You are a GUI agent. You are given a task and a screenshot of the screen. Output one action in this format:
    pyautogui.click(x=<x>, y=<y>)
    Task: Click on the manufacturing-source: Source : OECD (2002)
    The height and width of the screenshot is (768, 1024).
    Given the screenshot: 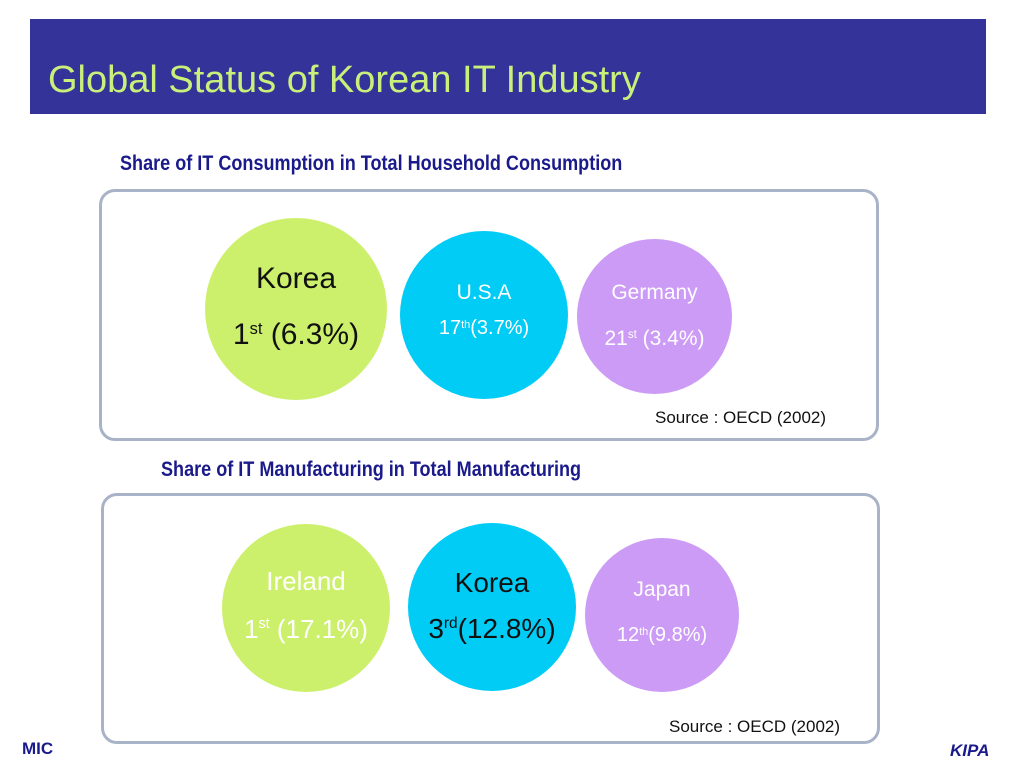 What is the action you would take?
    pyautogui.click(x=755, y=726)
    